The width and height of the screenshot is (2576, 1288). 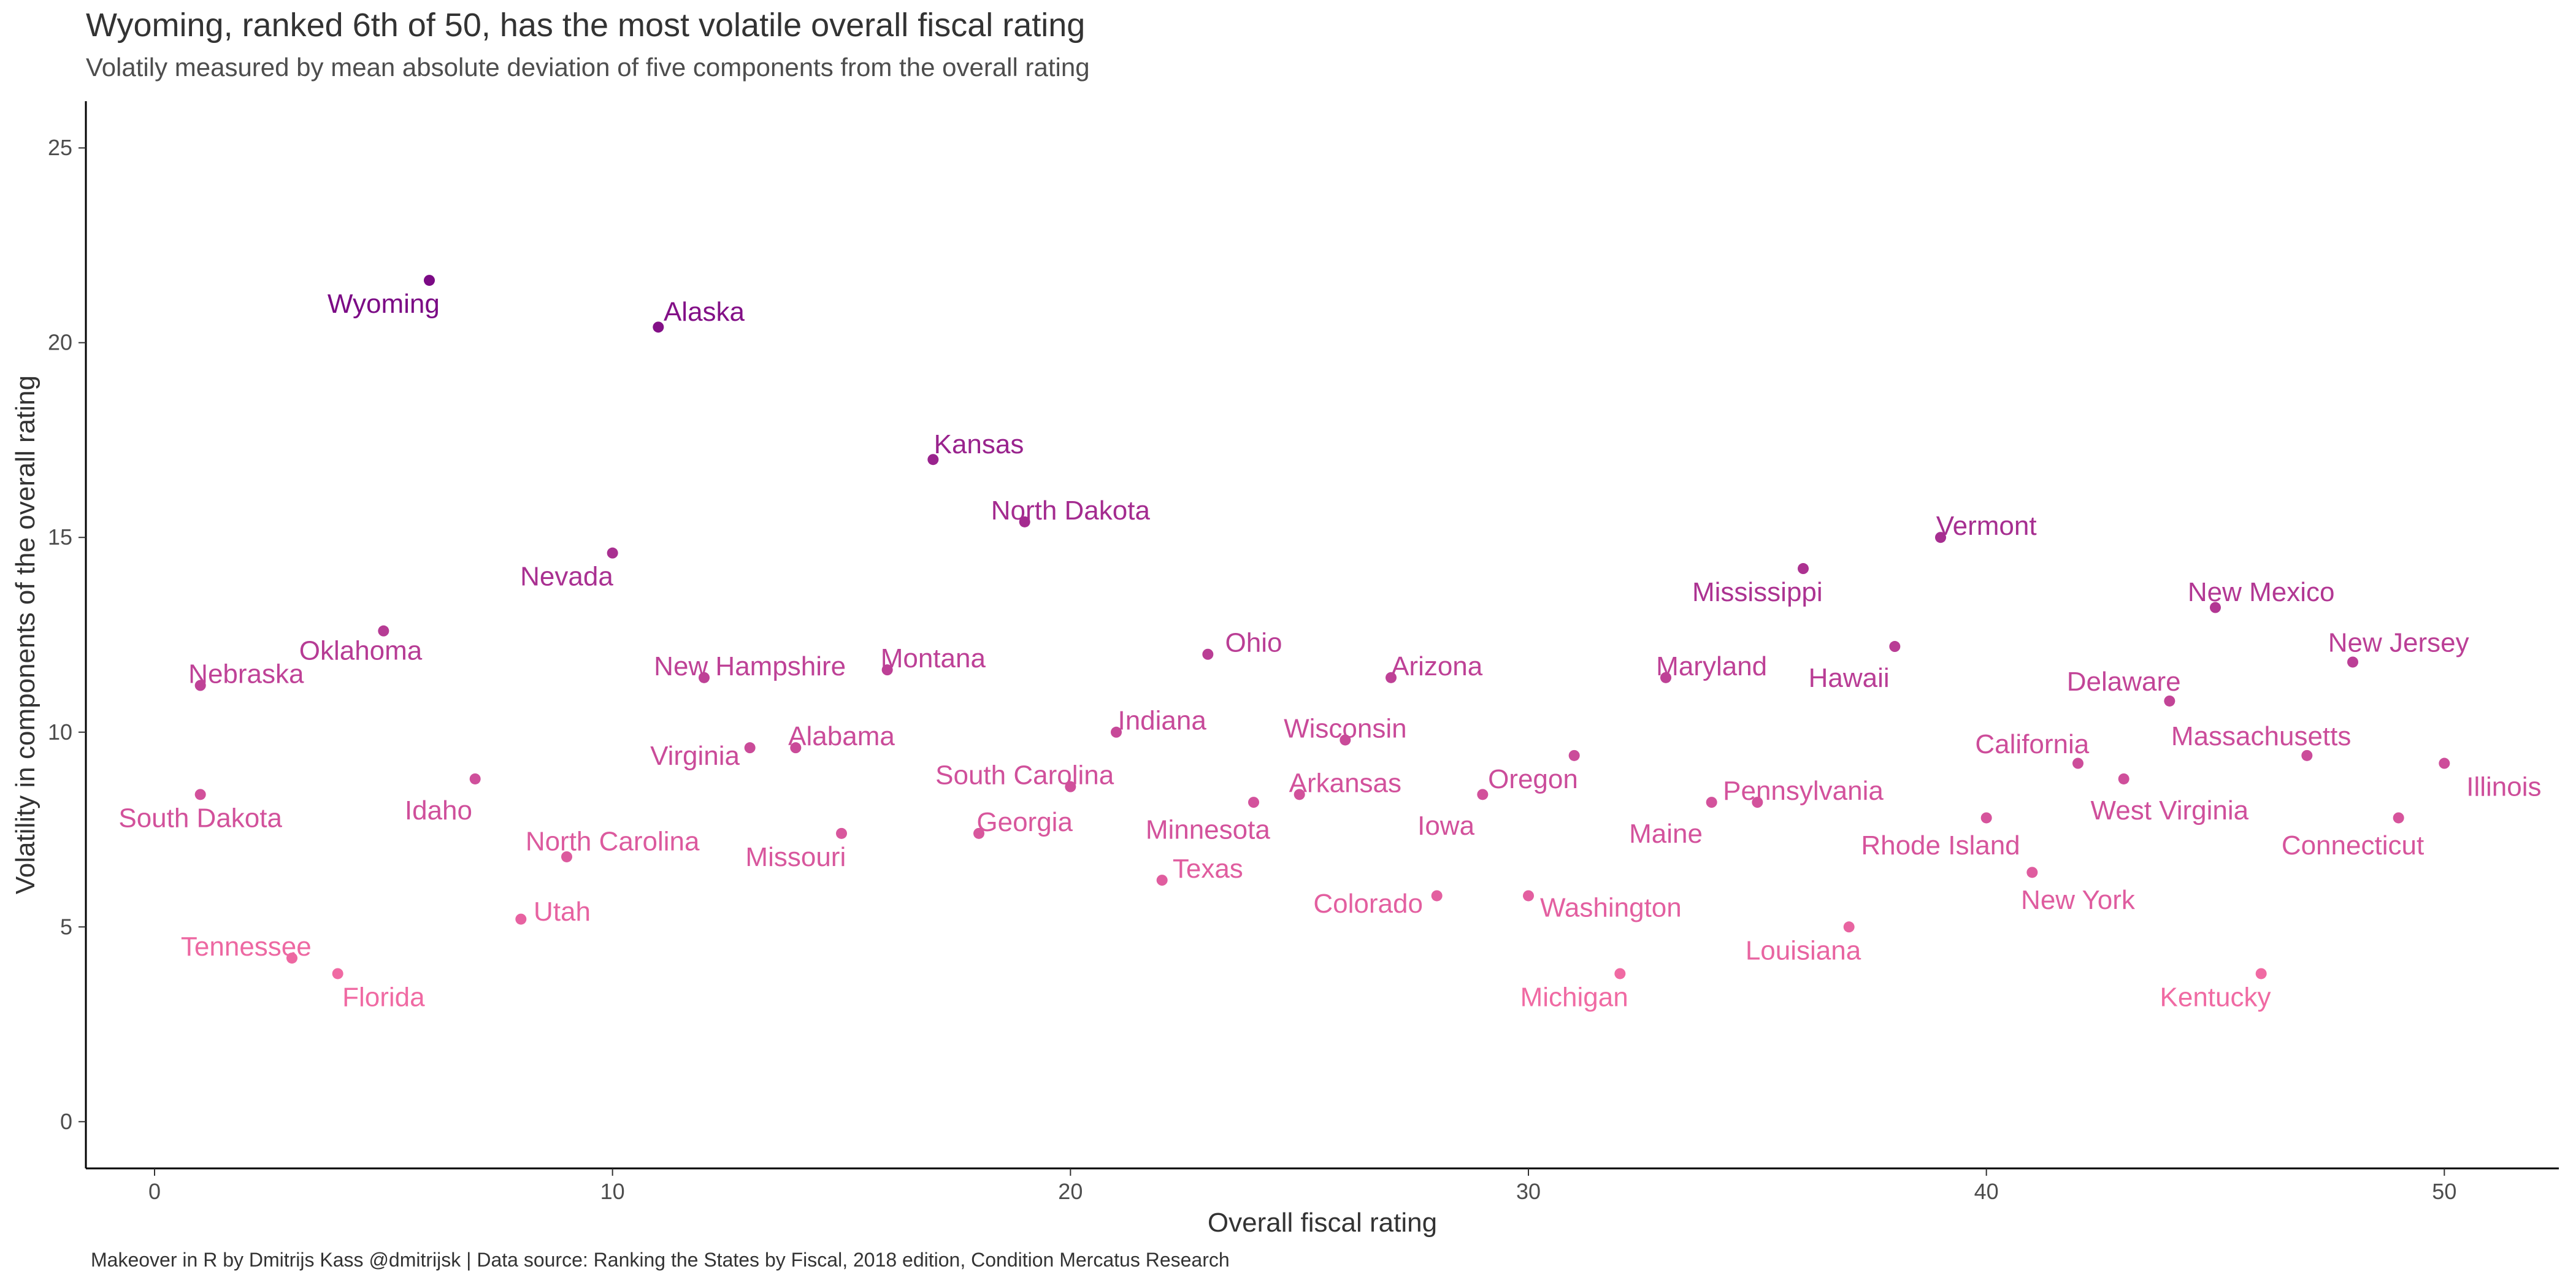 I want to click on point-label: North Carolina, so click(x=613, y=842).